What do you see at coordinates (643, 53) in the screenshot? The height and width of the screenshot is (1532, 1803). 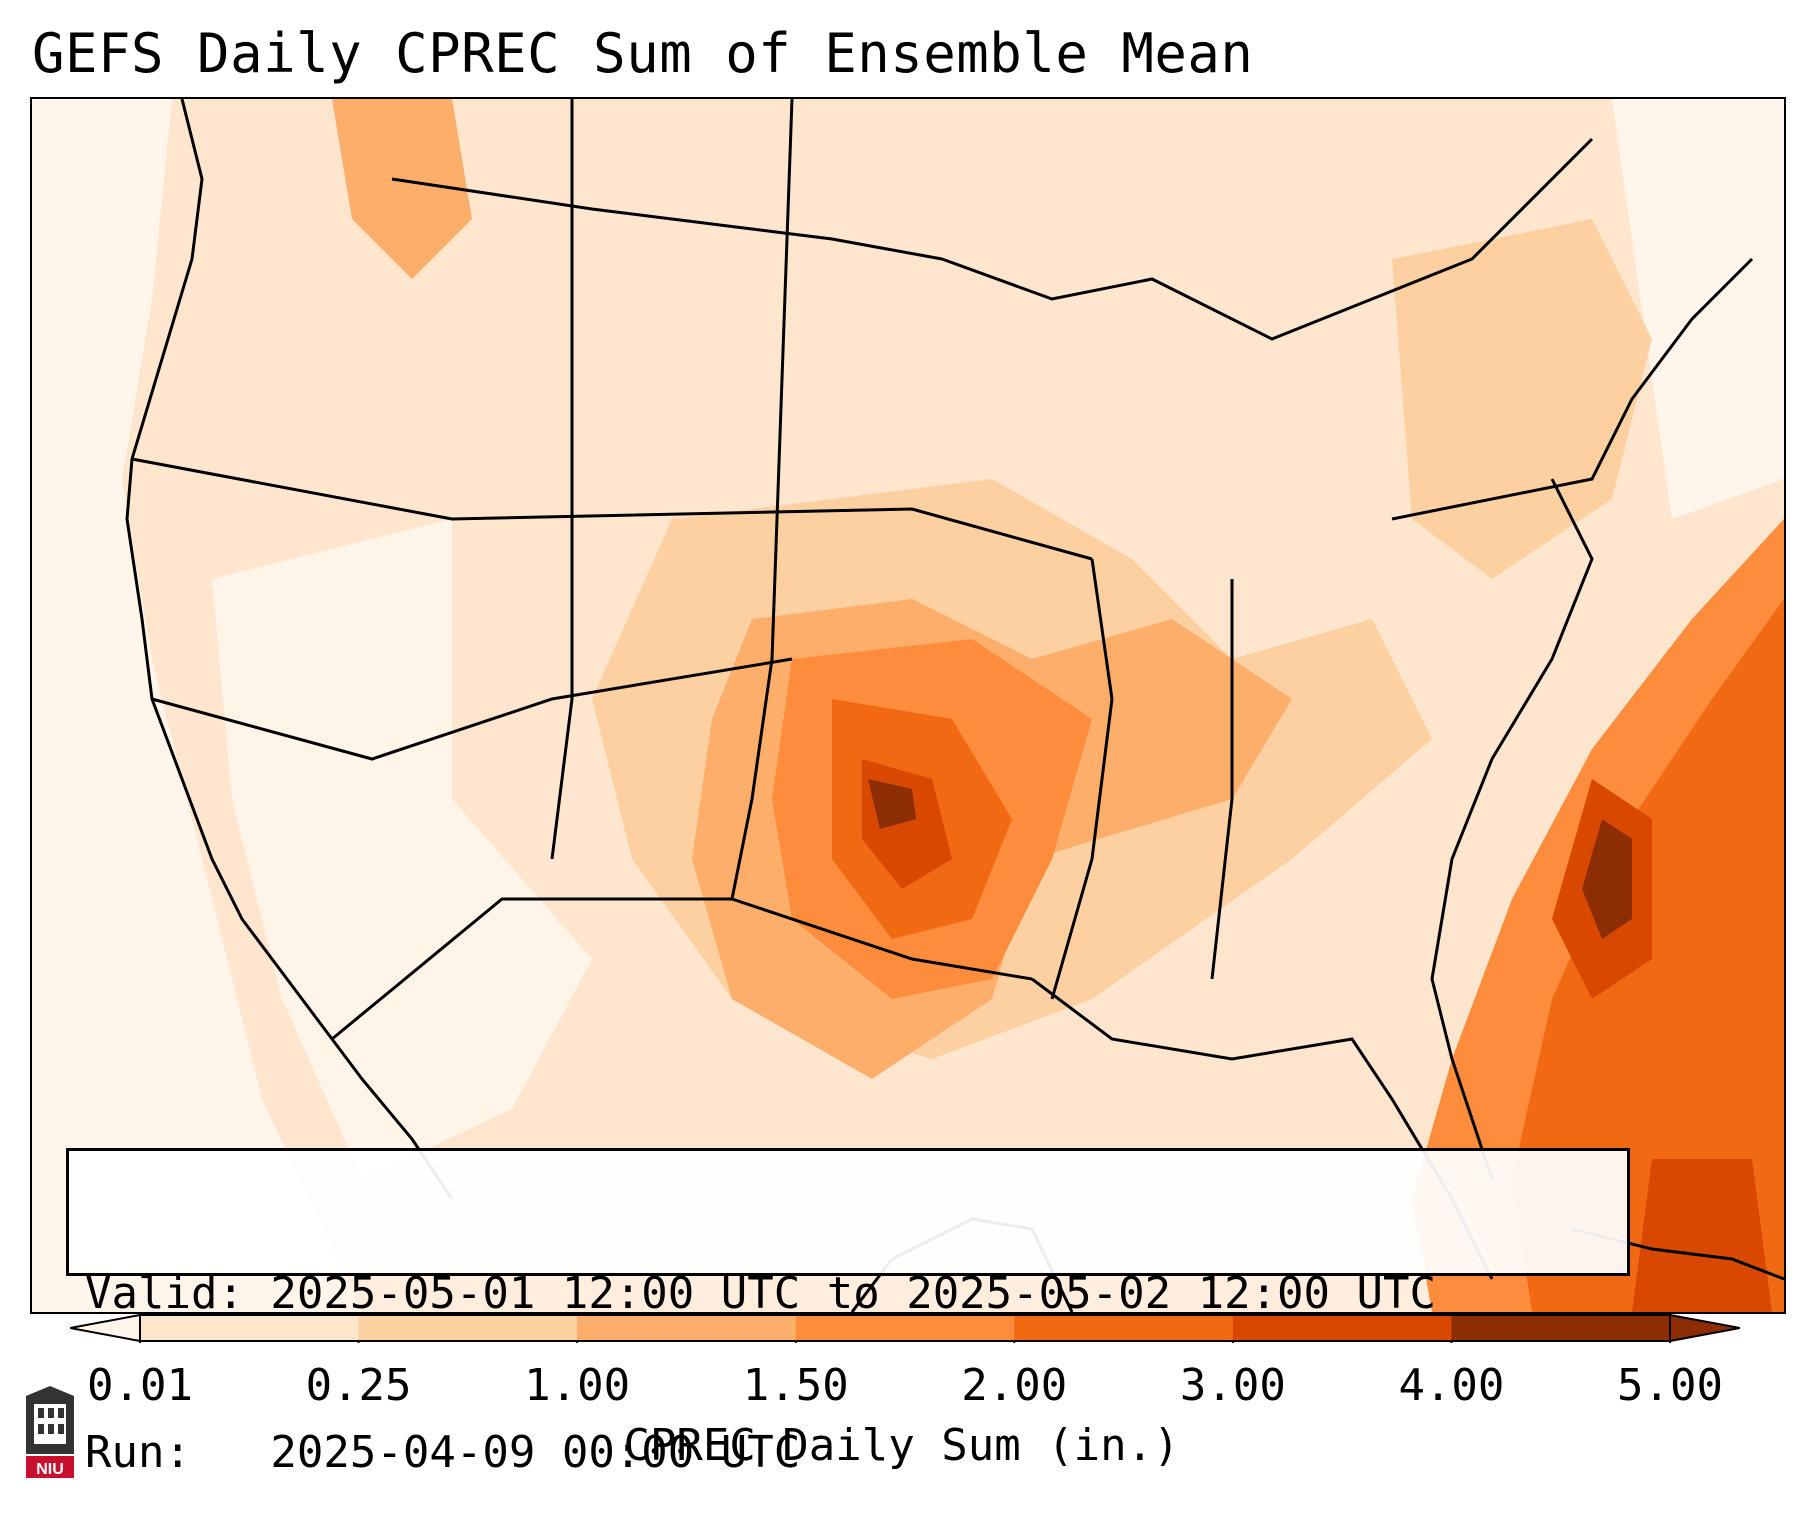 I see `map-title: GEFS Daily CPREC Sum of Ensemble Mean` at bounding box center [643, 53].